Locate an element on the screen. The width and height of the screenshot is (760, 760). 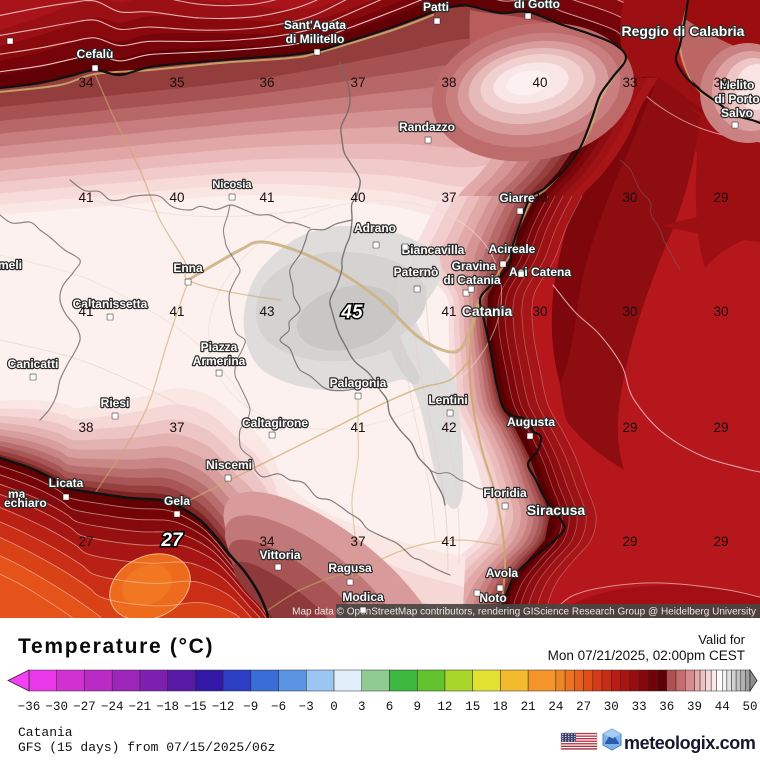
svg-text: Palagonia is located at coordinates (358, 383).